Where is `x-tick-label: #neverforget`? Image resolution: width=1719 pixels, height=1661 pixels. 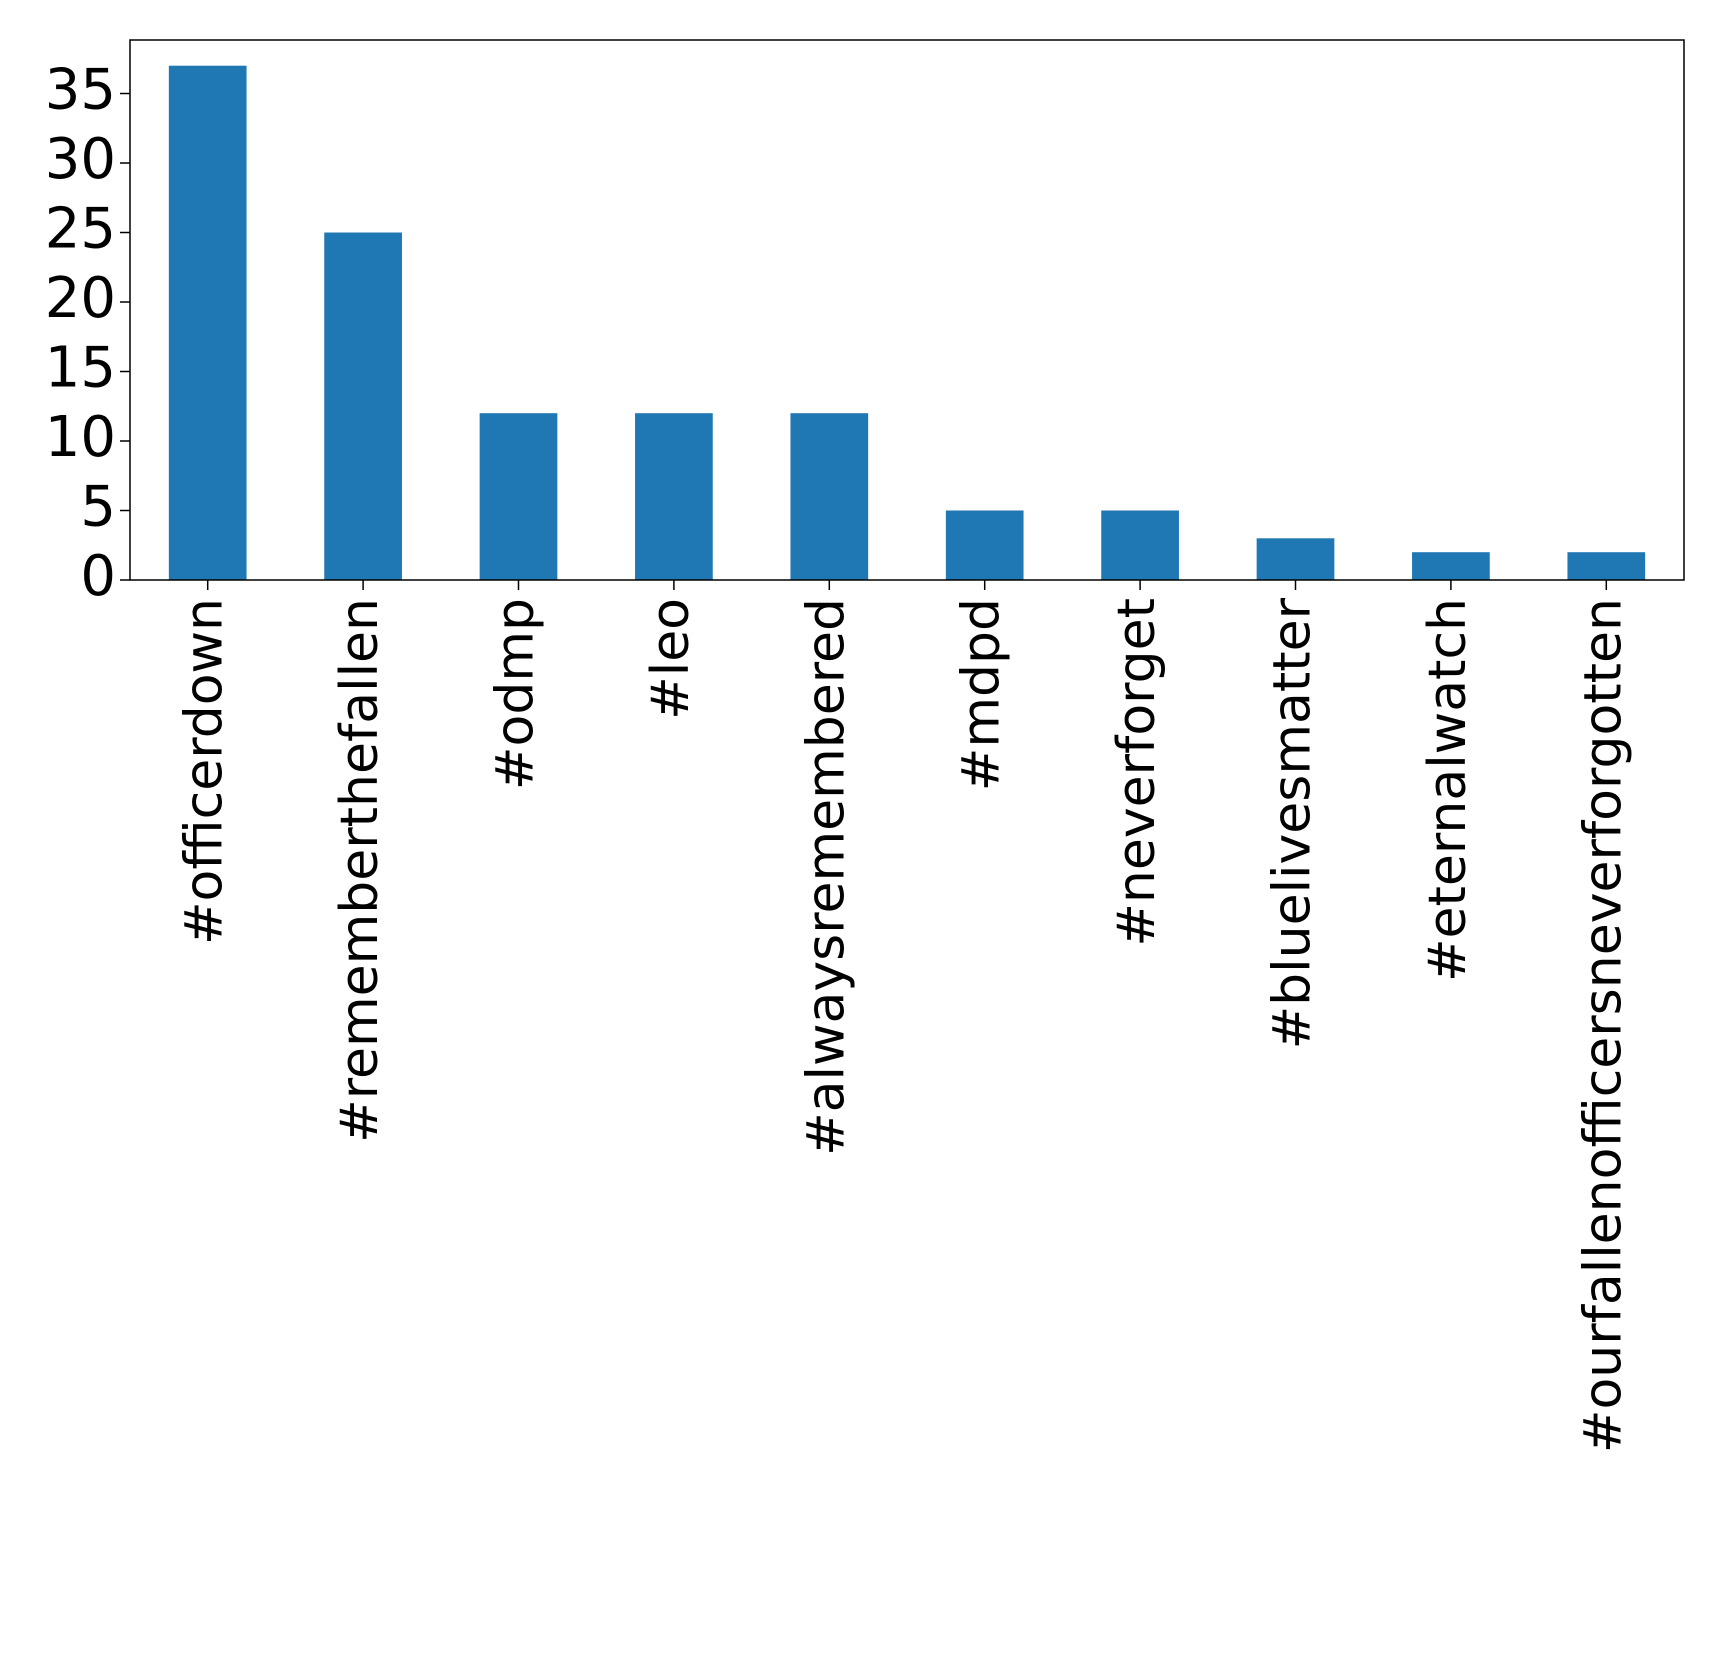 x-tick-label: #neverforget is located at coordinates (1137, 772).